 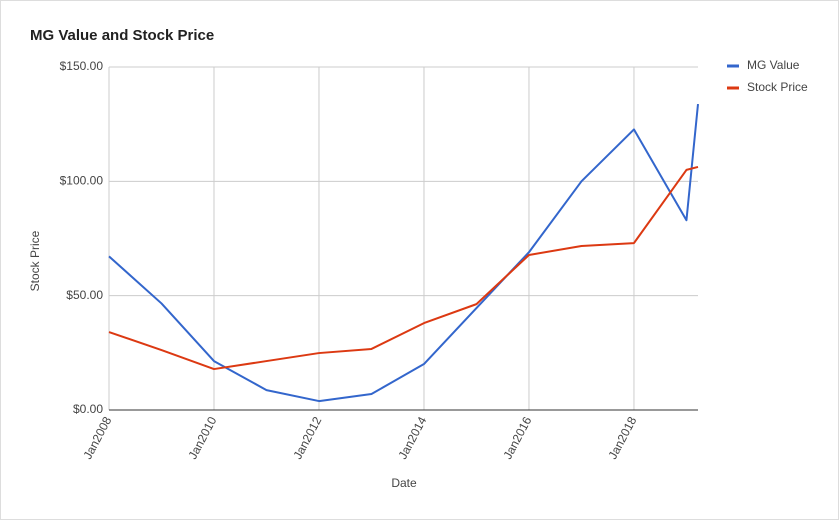 I want to click on chart-title: MG Value and Stock Price, so click(x=122, y=35).